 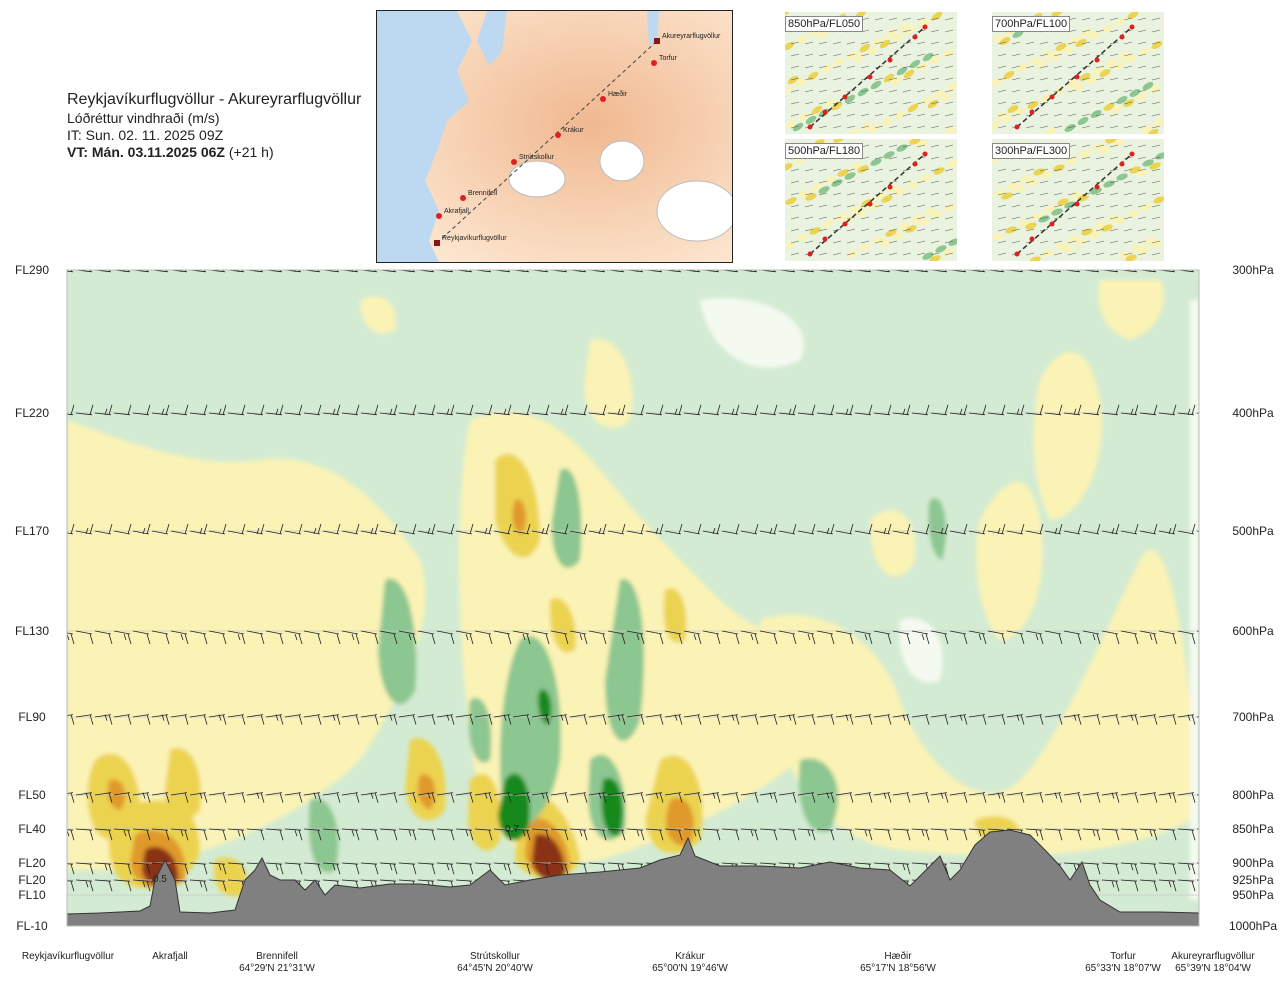 What do you see at coordinates (1213, 956) in the screenshot?
I see `station-name: Akureyrarflugvöllur` at bounding box center [1213, 956].